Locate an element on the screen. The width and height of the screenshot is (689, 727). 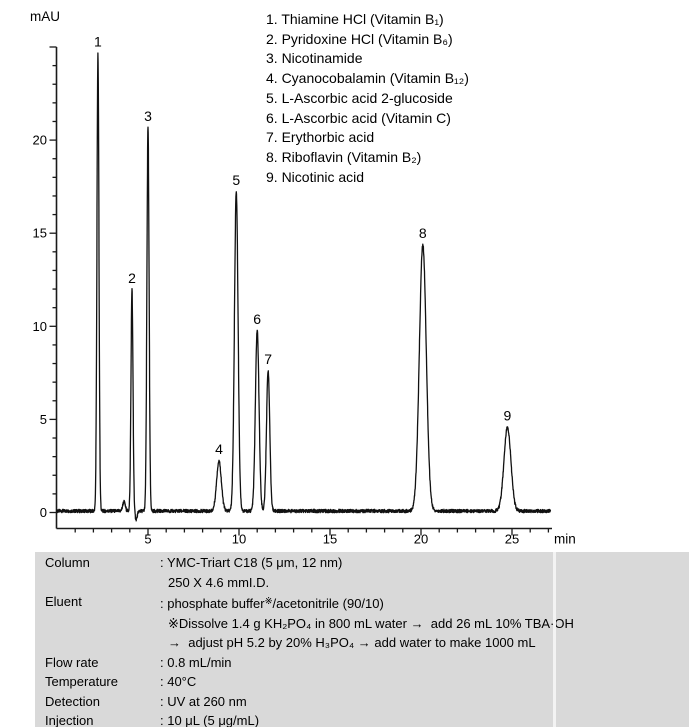
condition-value: : 0.8 mL/min is located at coordinates (424, 663).